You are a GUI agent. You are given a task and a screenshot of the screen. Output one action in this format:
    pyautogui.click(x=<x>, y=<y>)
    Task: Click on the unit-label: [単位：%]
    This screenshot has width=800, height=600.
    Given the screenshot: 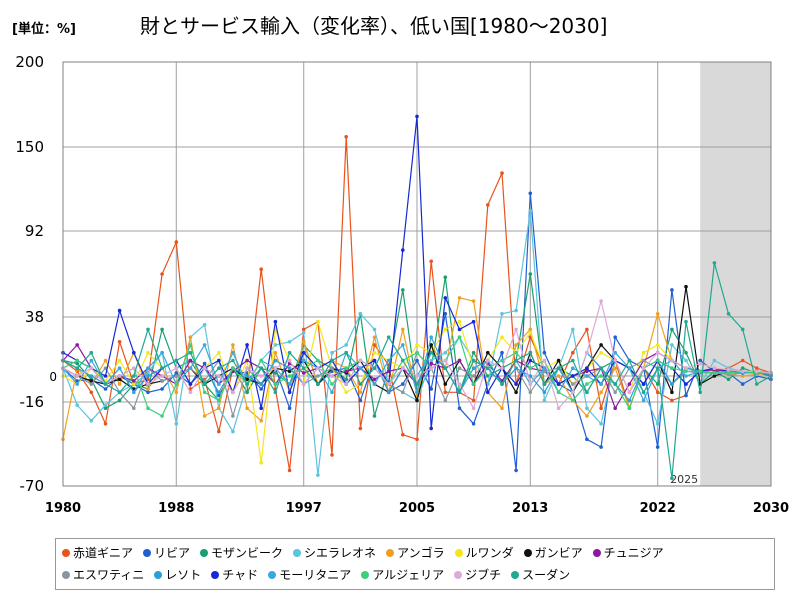 What is the action you would take?
    pyautogui.click(x=44, y=29)
    